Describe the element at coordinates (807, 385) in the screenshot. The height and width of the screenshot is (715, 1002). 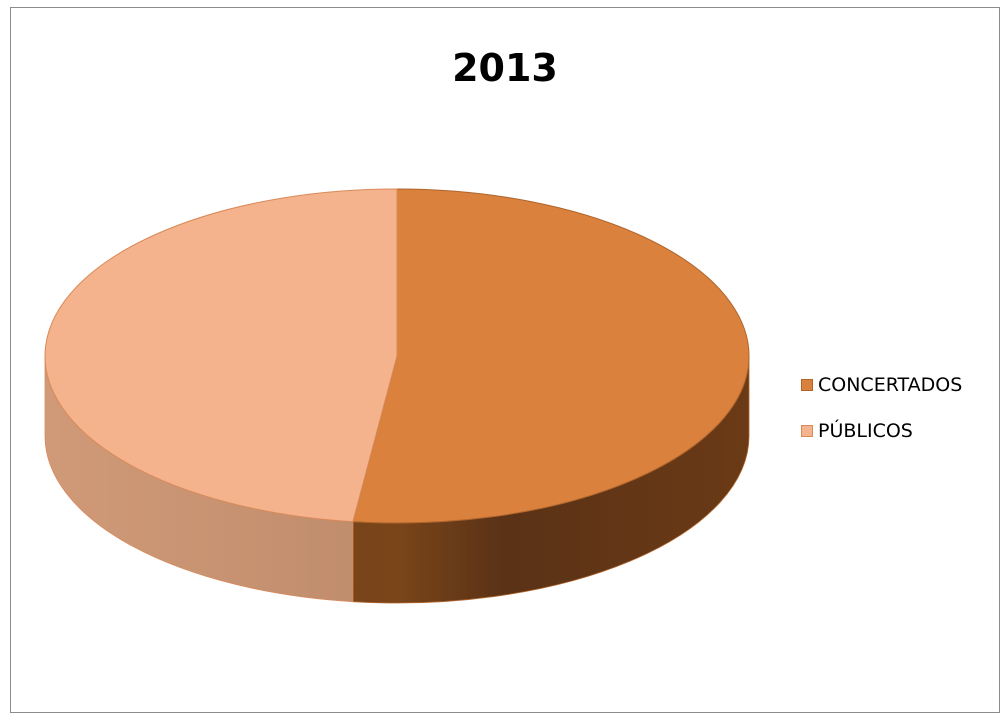
I see `legend-swatch-concertados` at that location.